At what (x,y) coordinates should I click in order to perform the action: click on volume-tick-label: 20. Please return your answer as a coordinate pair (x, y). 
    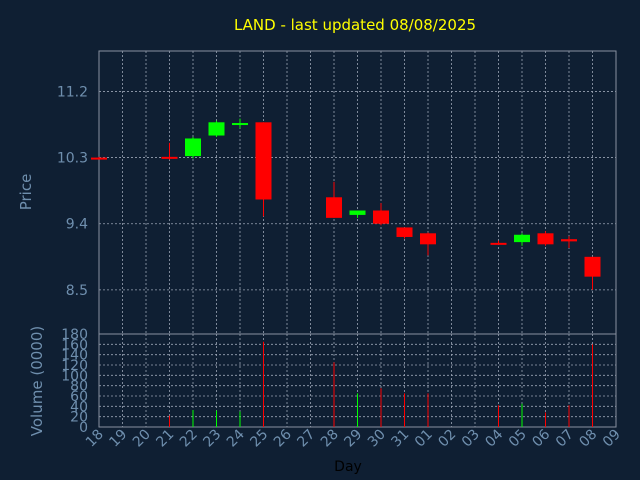
    Looking at the image, I should click on (79, 418).